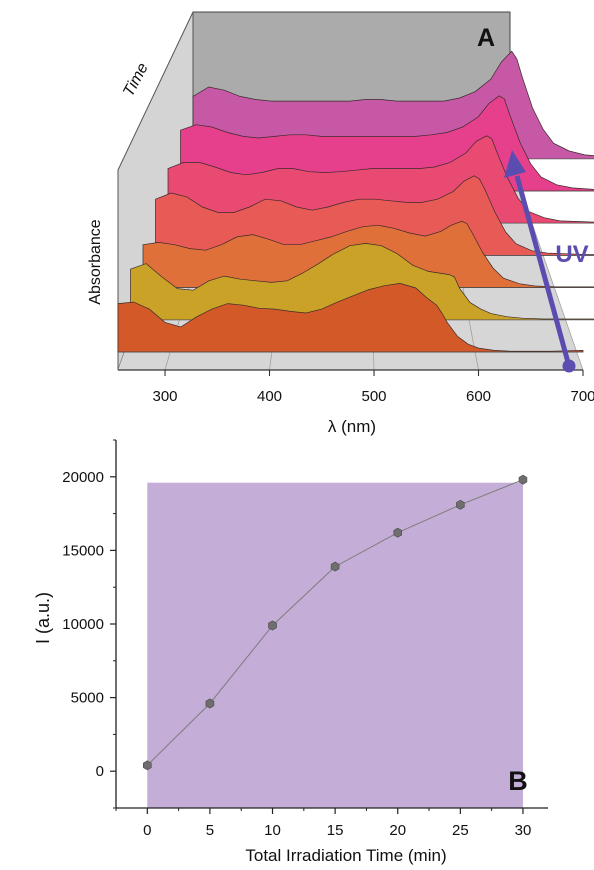 Image resolution: width=594 pixels, height=870 pixels. Describe the element at coordinates (147, 830) in the screenshot. I see `x-tick-label: 0` at that location.